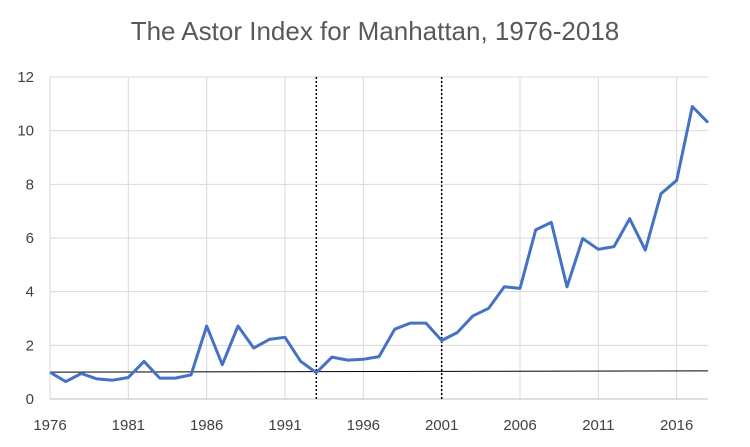 The height and width of the screenshot is (447, 750). What do you see at coordinates (30, 184) in the screenshot?
I see `y-tick-label: 8` at bounding box center [30, 184].